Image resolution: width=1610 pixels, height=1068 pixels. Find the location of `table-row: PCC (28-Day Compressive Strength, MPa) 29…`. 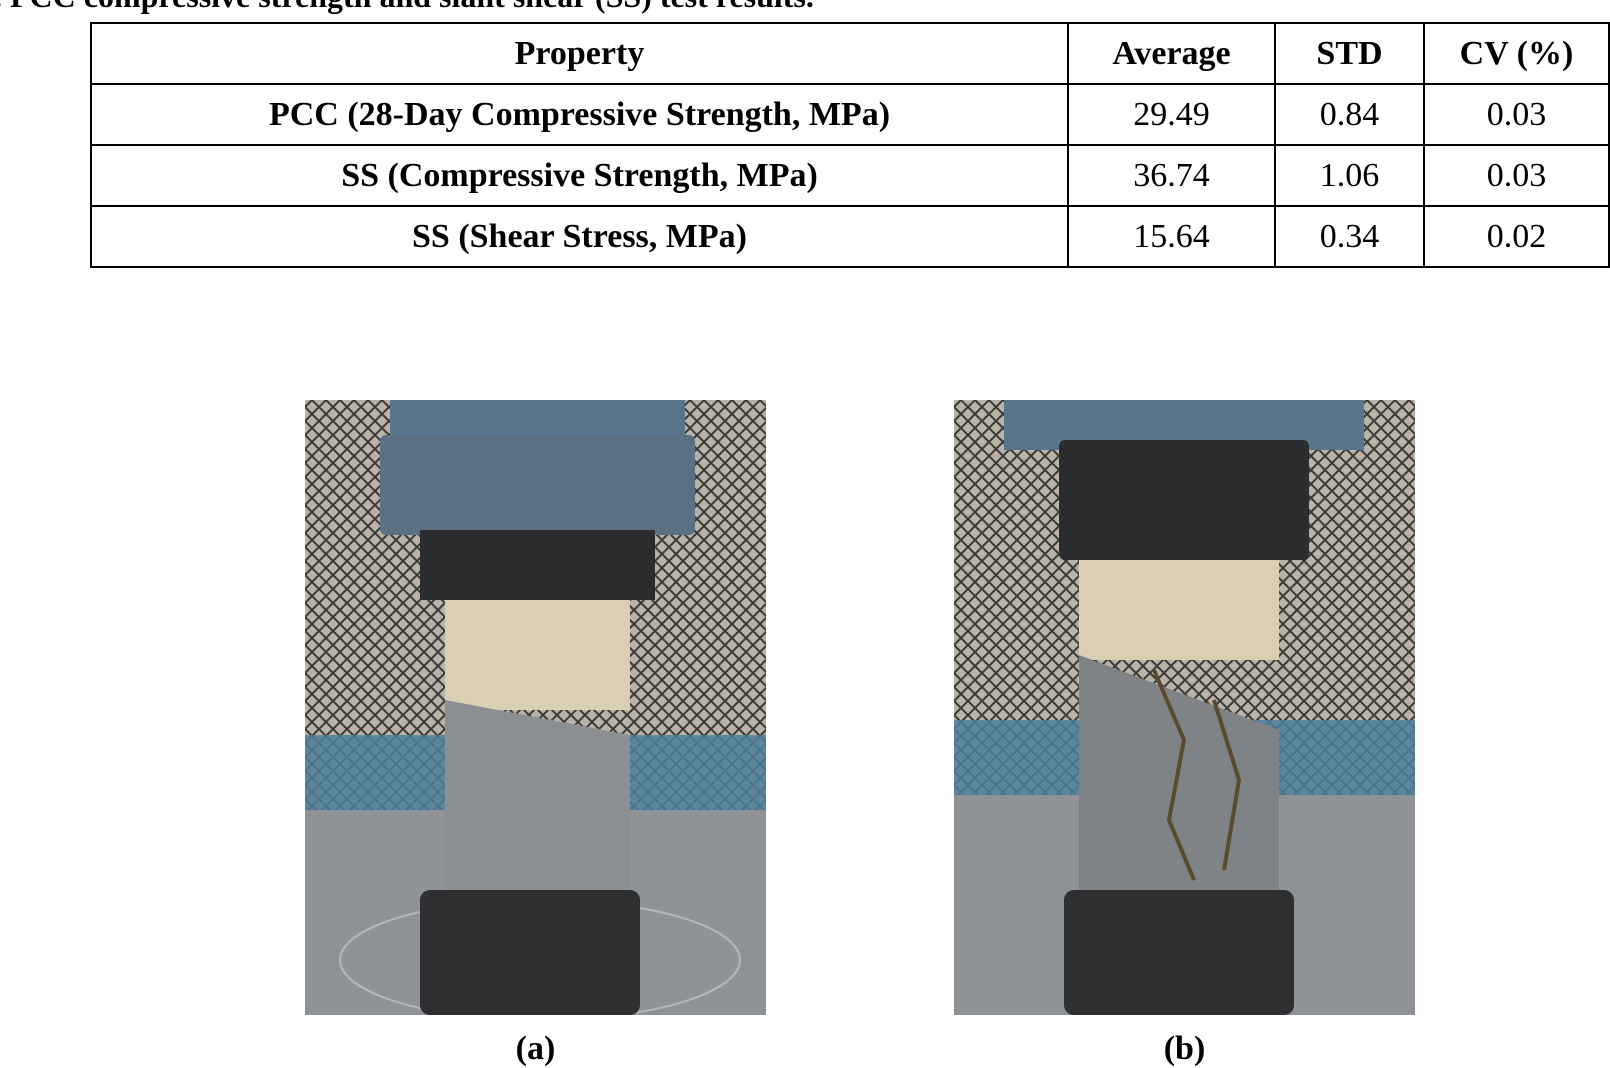

table-row: PCC (28-Day Compressive Strength, MPa) 29… is located at coordinates (850, 114).